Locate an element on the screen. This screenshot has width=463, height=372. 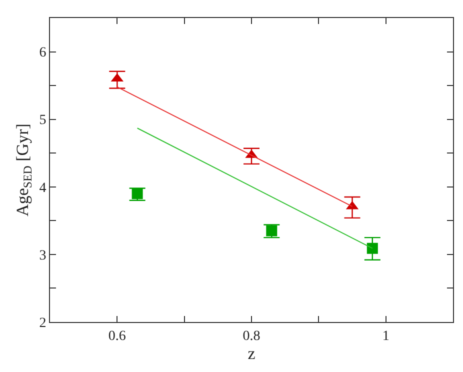
x-tick-label: 1 is located at coordinates (386, 336).